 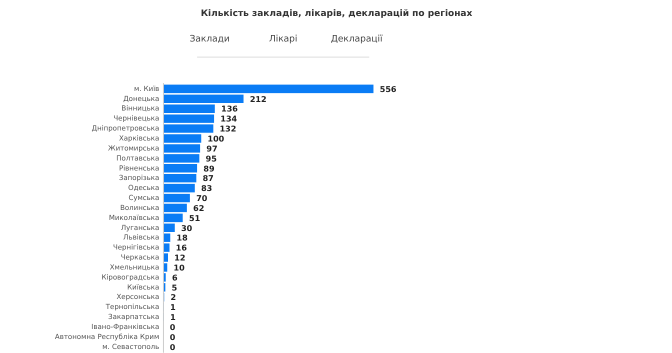 What do you see at coordinates (175, 287) in the screenshot?
I see `data-label: 5` at bounding box center [175, 287].